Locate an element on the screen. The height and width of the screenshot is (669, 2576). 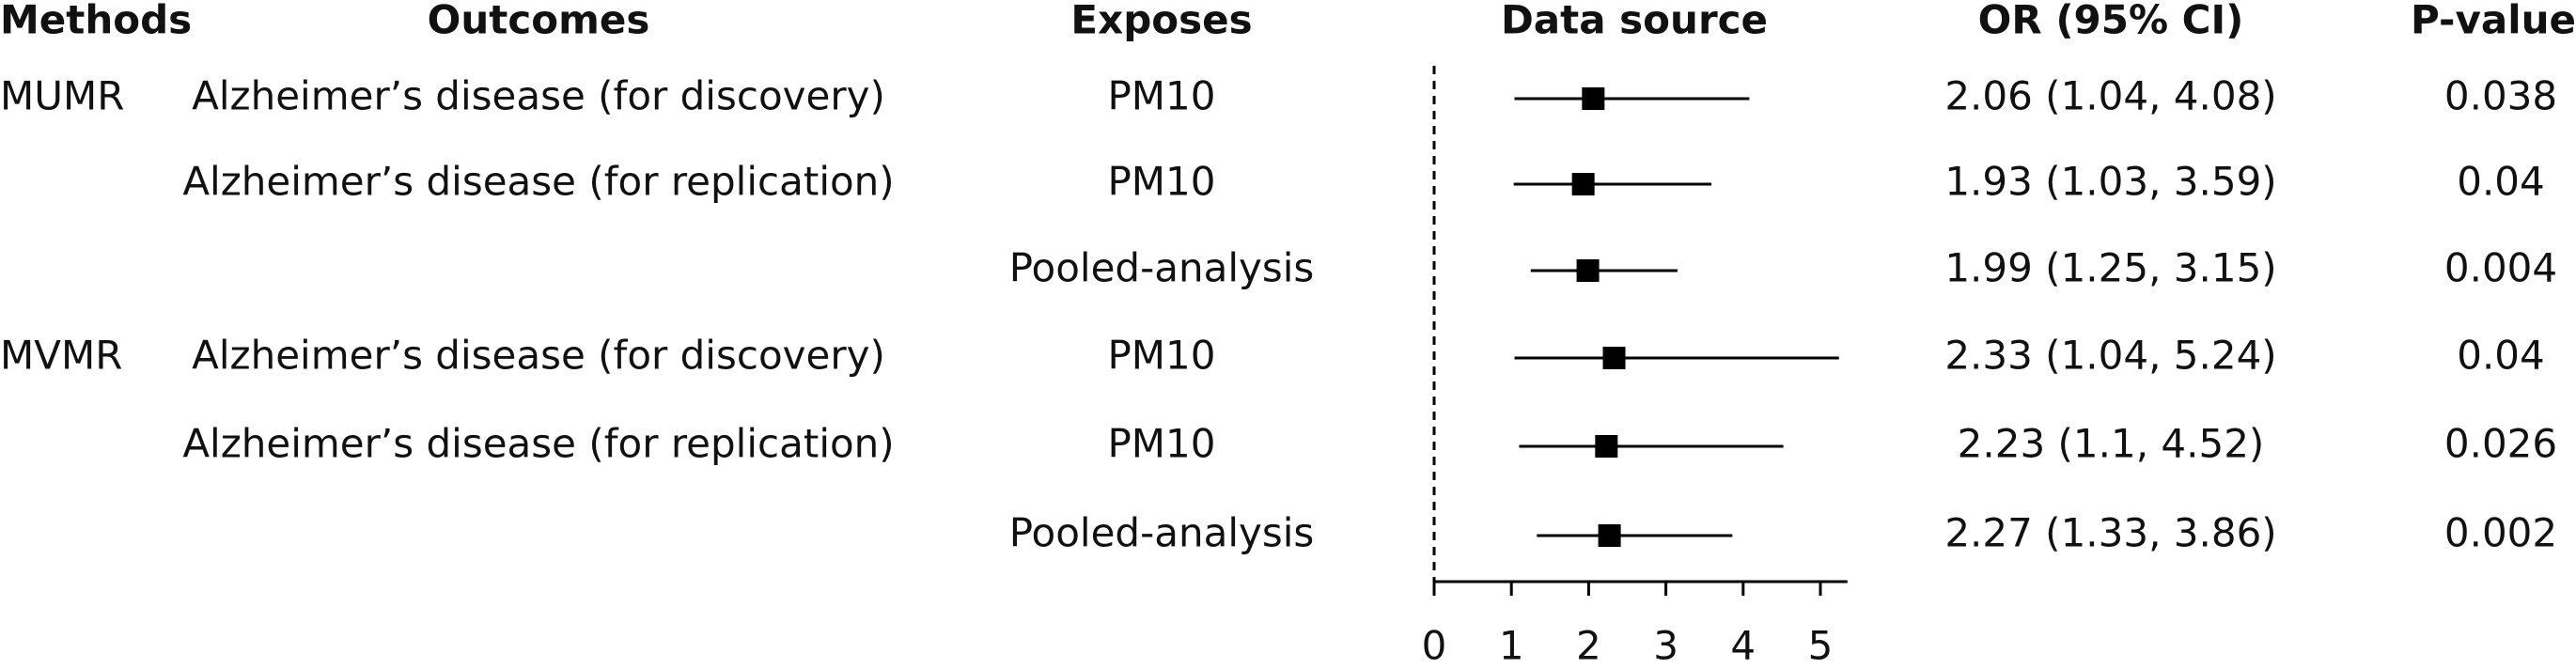
p-value: 0.004 is located at coordinates (2500, 268).